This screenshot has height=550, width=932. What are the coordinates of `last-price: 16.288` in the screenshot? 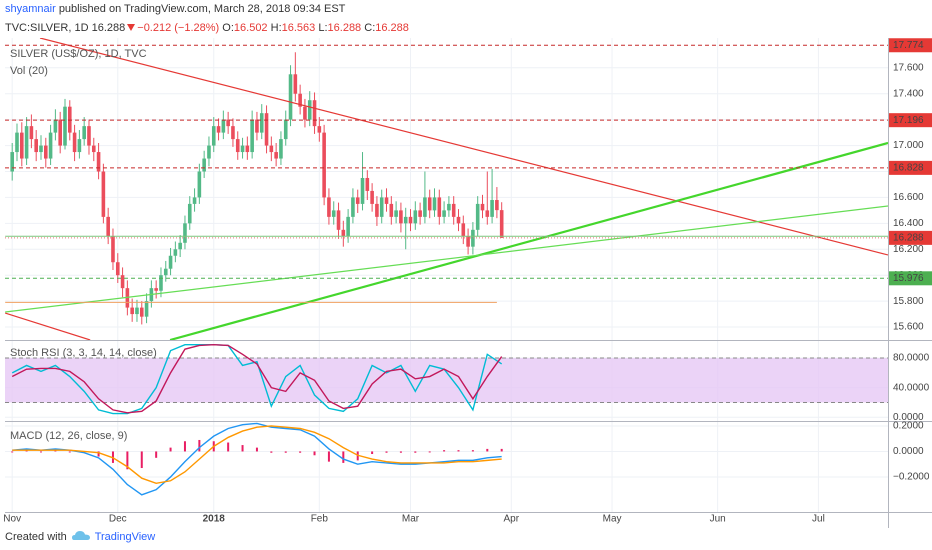 It's located at (108, 28).